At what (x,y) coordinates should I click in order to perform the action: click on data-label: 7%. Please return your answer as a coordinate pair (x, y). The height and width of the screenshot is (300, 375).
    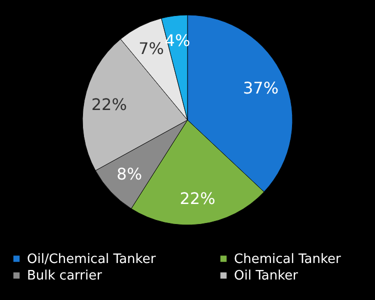
    Looking at the image, I should click on (151, 48).